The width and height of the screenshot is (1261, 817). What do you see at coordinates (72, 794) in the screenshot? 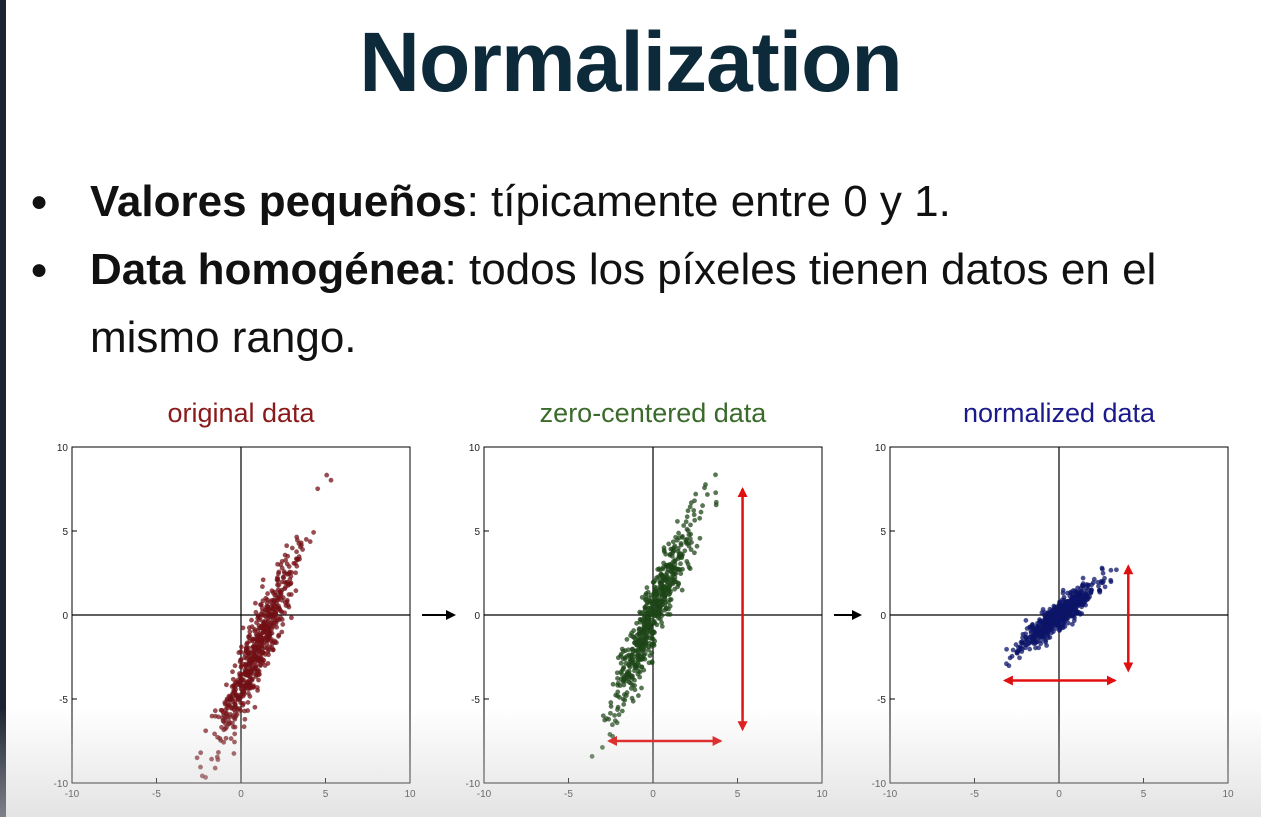
I see `x-tick-label: -10` at bounding box center [72, 794].